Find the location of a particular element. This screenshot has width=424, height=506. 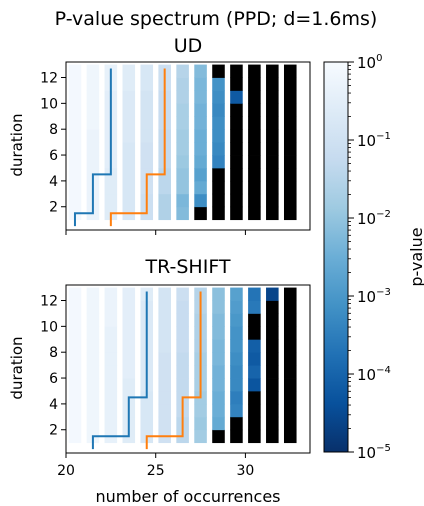

panel-tr-shift-title: TR-SHIFT is located at coordinates (187, 267).